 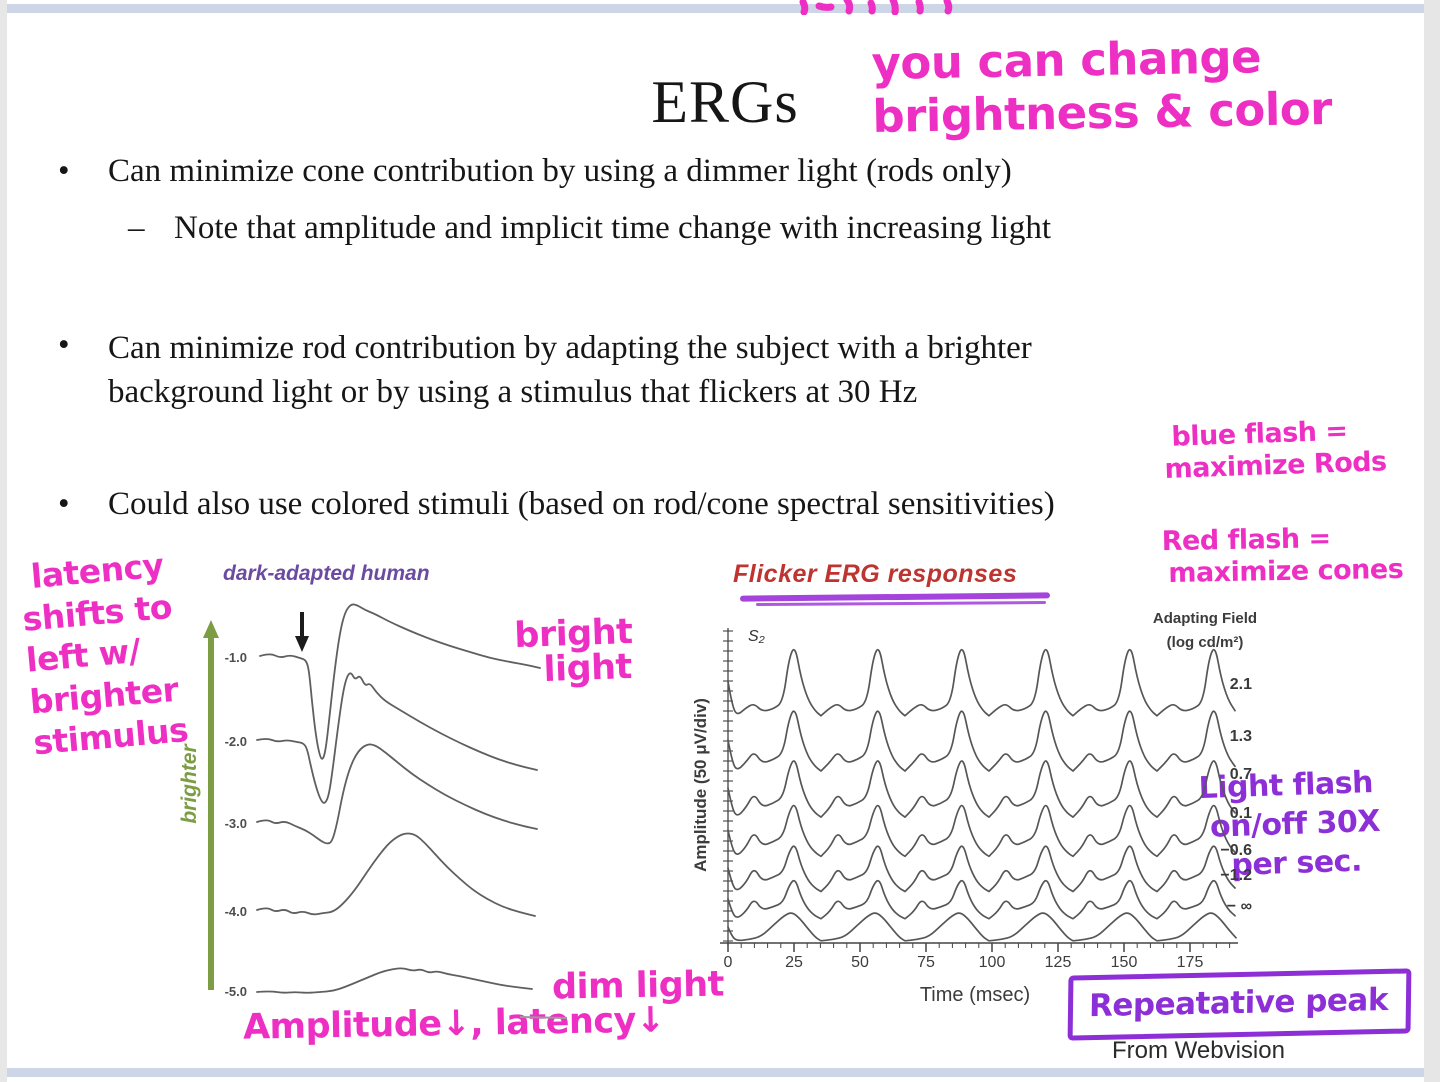 What do you see at coordinates (715, 8) in the screenshot?
I see `top-border-band` at bounding box center [715, 8].